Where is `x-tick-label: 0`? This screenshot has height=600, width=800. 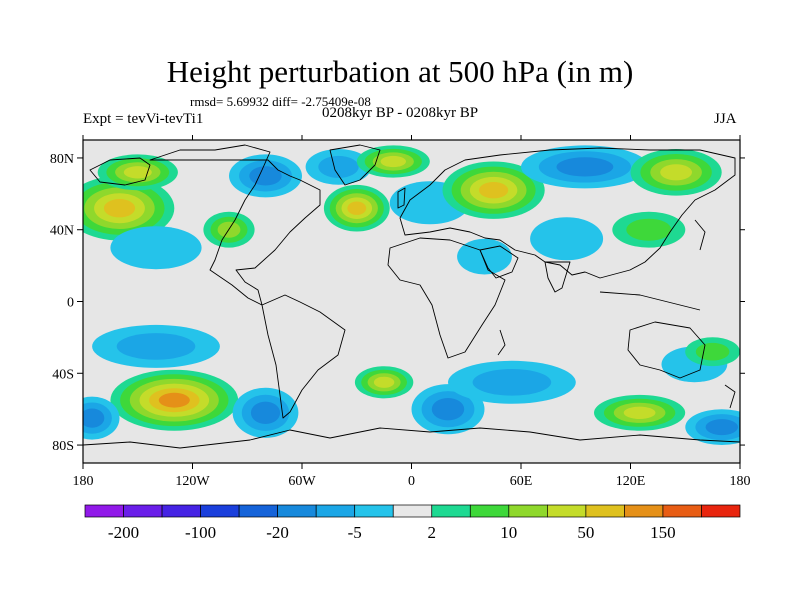
x-tick-label: 0 is located at coordinates (411, 481).